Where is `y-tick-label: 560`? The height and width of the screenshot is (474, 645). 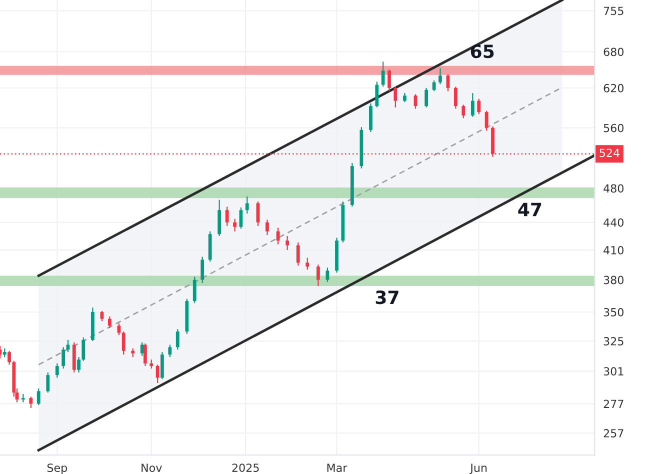 y-tick-label: 560 is located at coordinates (614, 128).